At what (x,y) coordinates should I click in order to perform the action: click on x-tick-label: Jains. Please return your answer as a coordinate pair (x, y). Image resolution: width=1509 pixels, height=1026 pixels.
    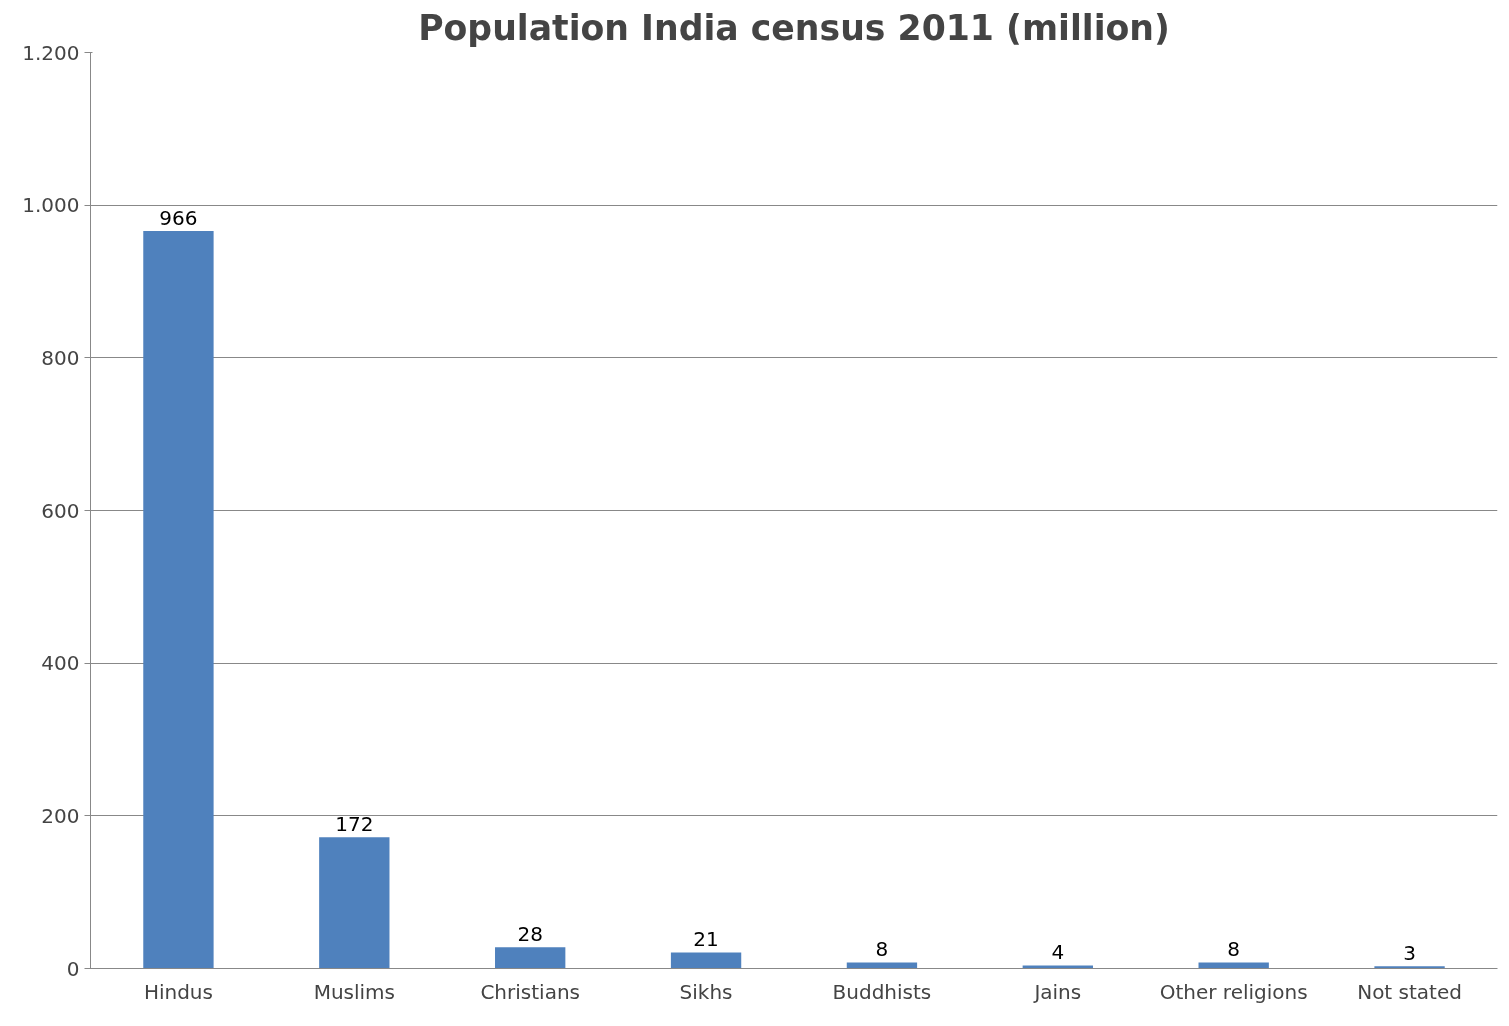
    Looking at the image, I should click on (1057, 991).